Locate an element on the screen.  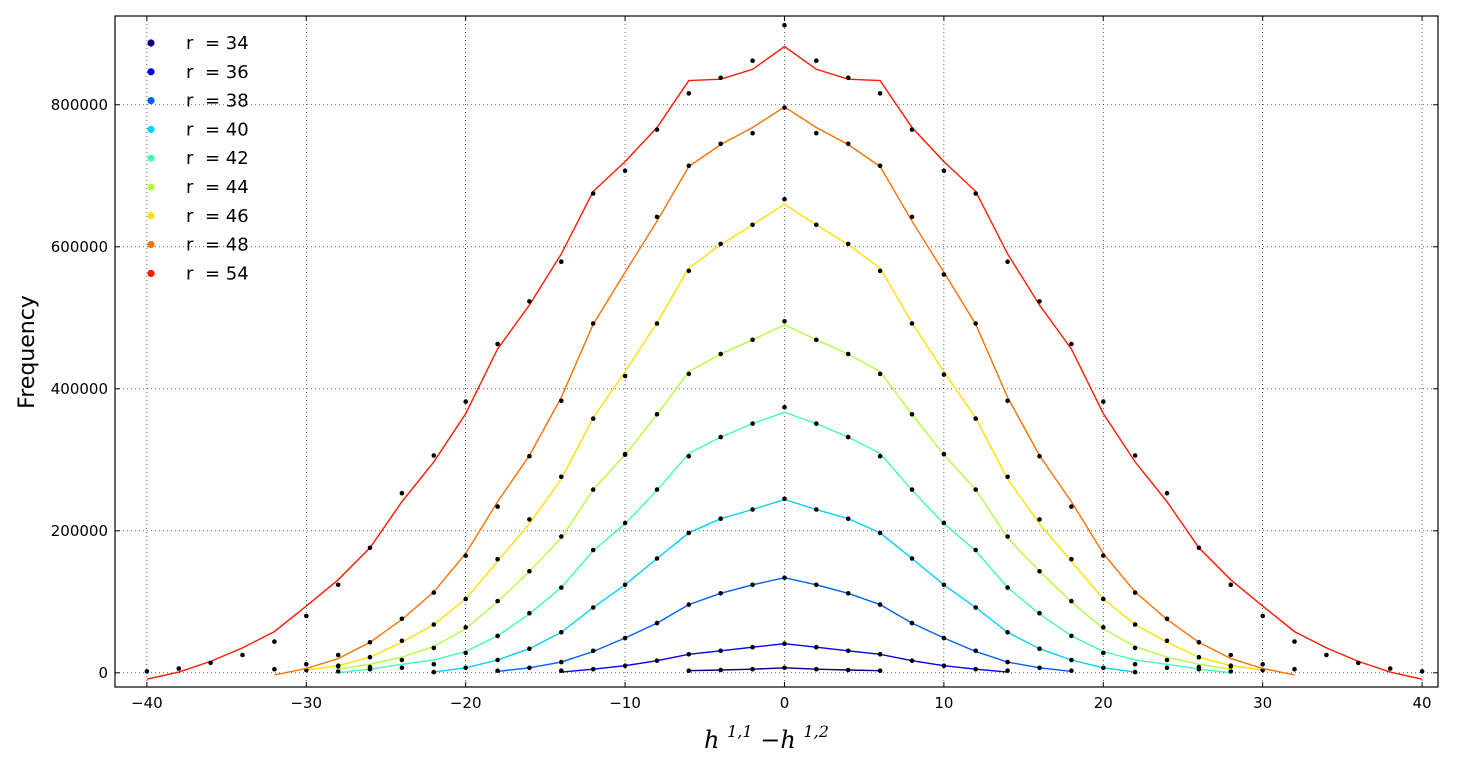
x-tick-label: 20 is located at coordinates (1103, 703).